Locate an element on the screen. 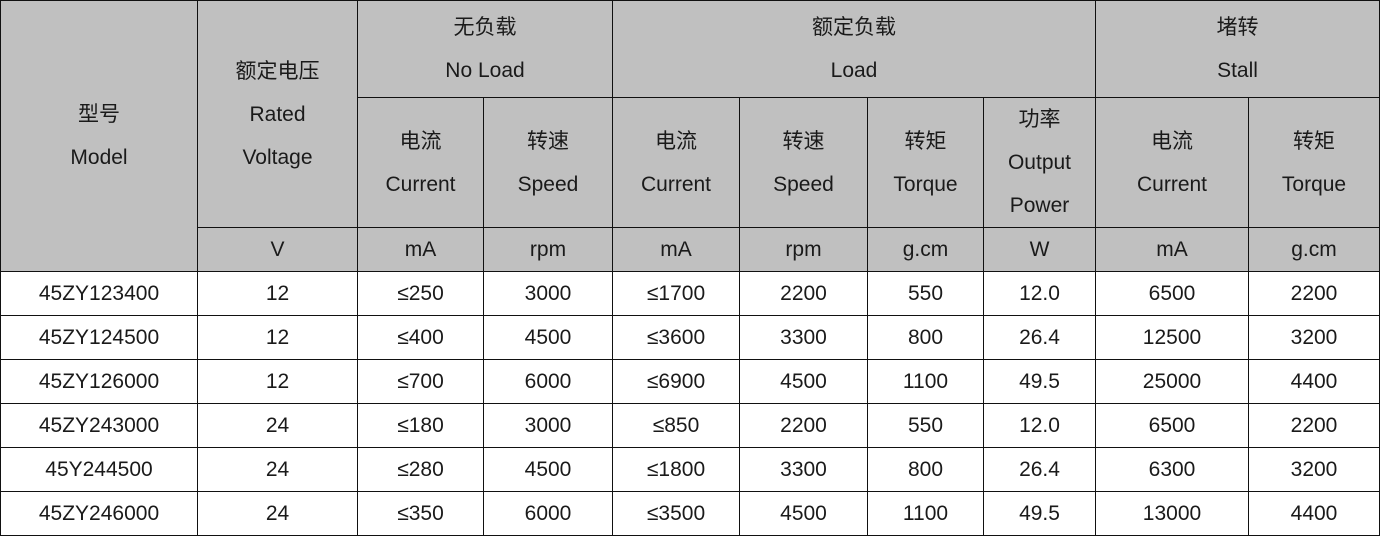 The image size is (1380, 536). header-stall: 堵转 Stall is located at coordinates (1237, 49).